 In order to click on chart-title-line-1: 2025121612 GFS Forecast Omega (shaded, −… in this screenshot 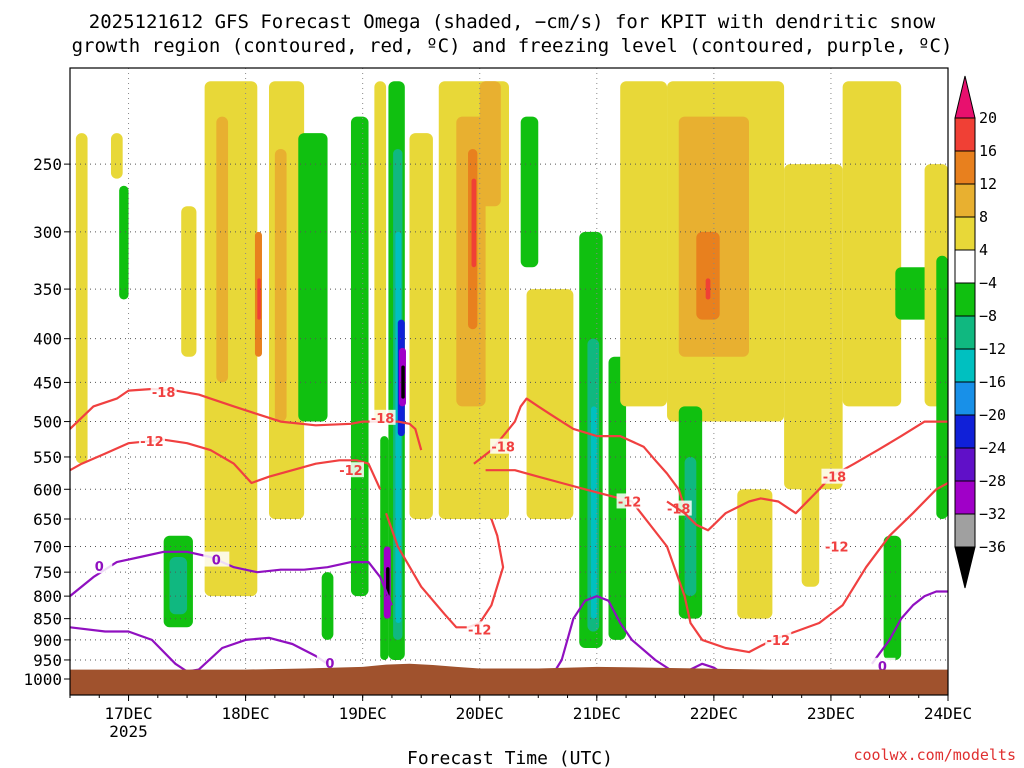, I will do `click(512, 22)`.